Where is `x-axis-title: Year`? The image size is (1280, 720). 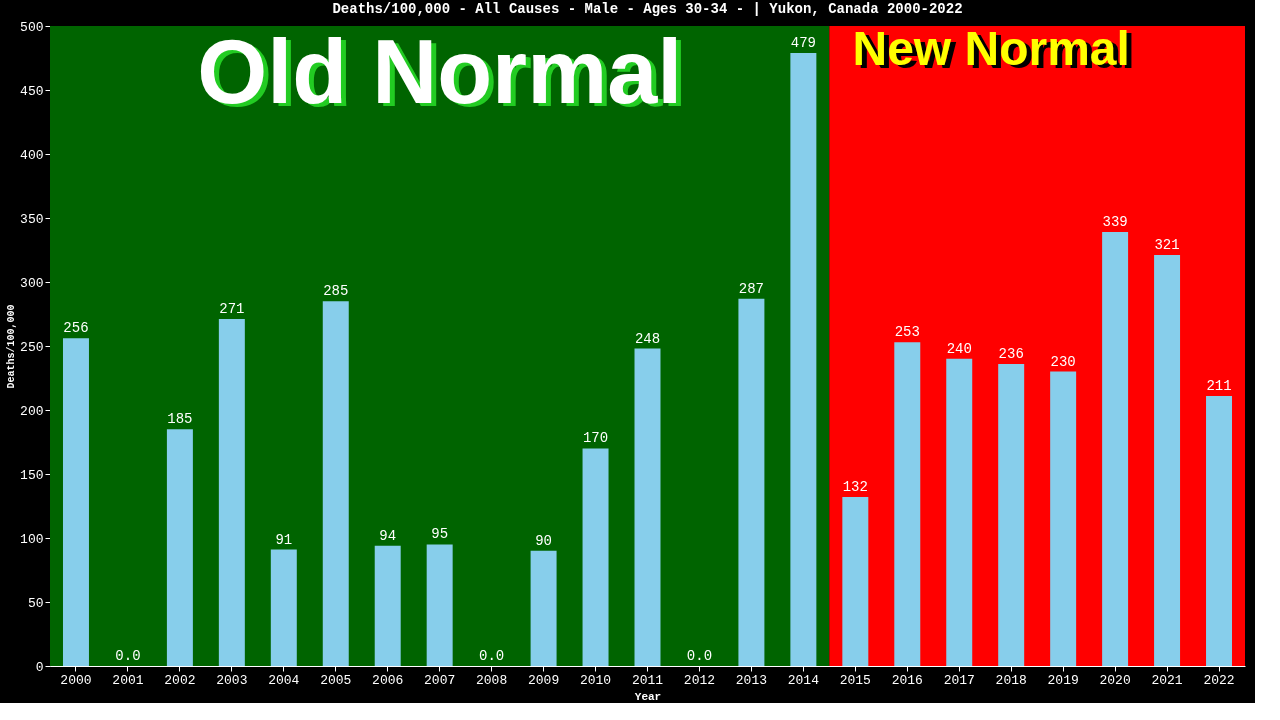
x-axis-title: Year is located at coordinates (648, 696).